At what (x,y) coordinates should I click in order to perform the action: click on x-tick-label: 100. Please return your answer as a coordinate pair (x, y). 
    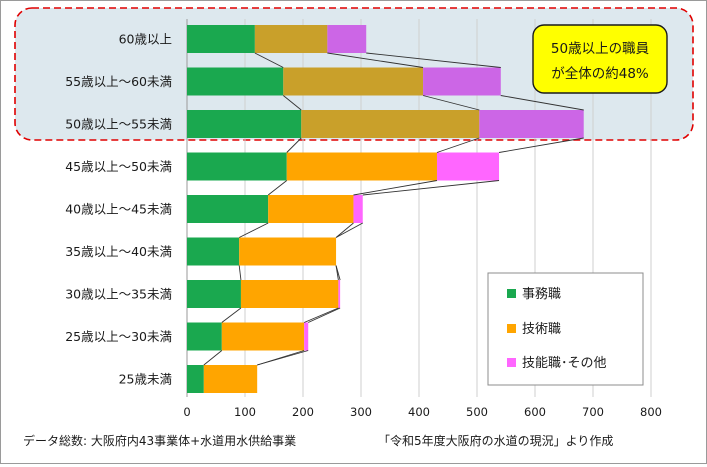
    Looking at the image, I should click on (245, 412).